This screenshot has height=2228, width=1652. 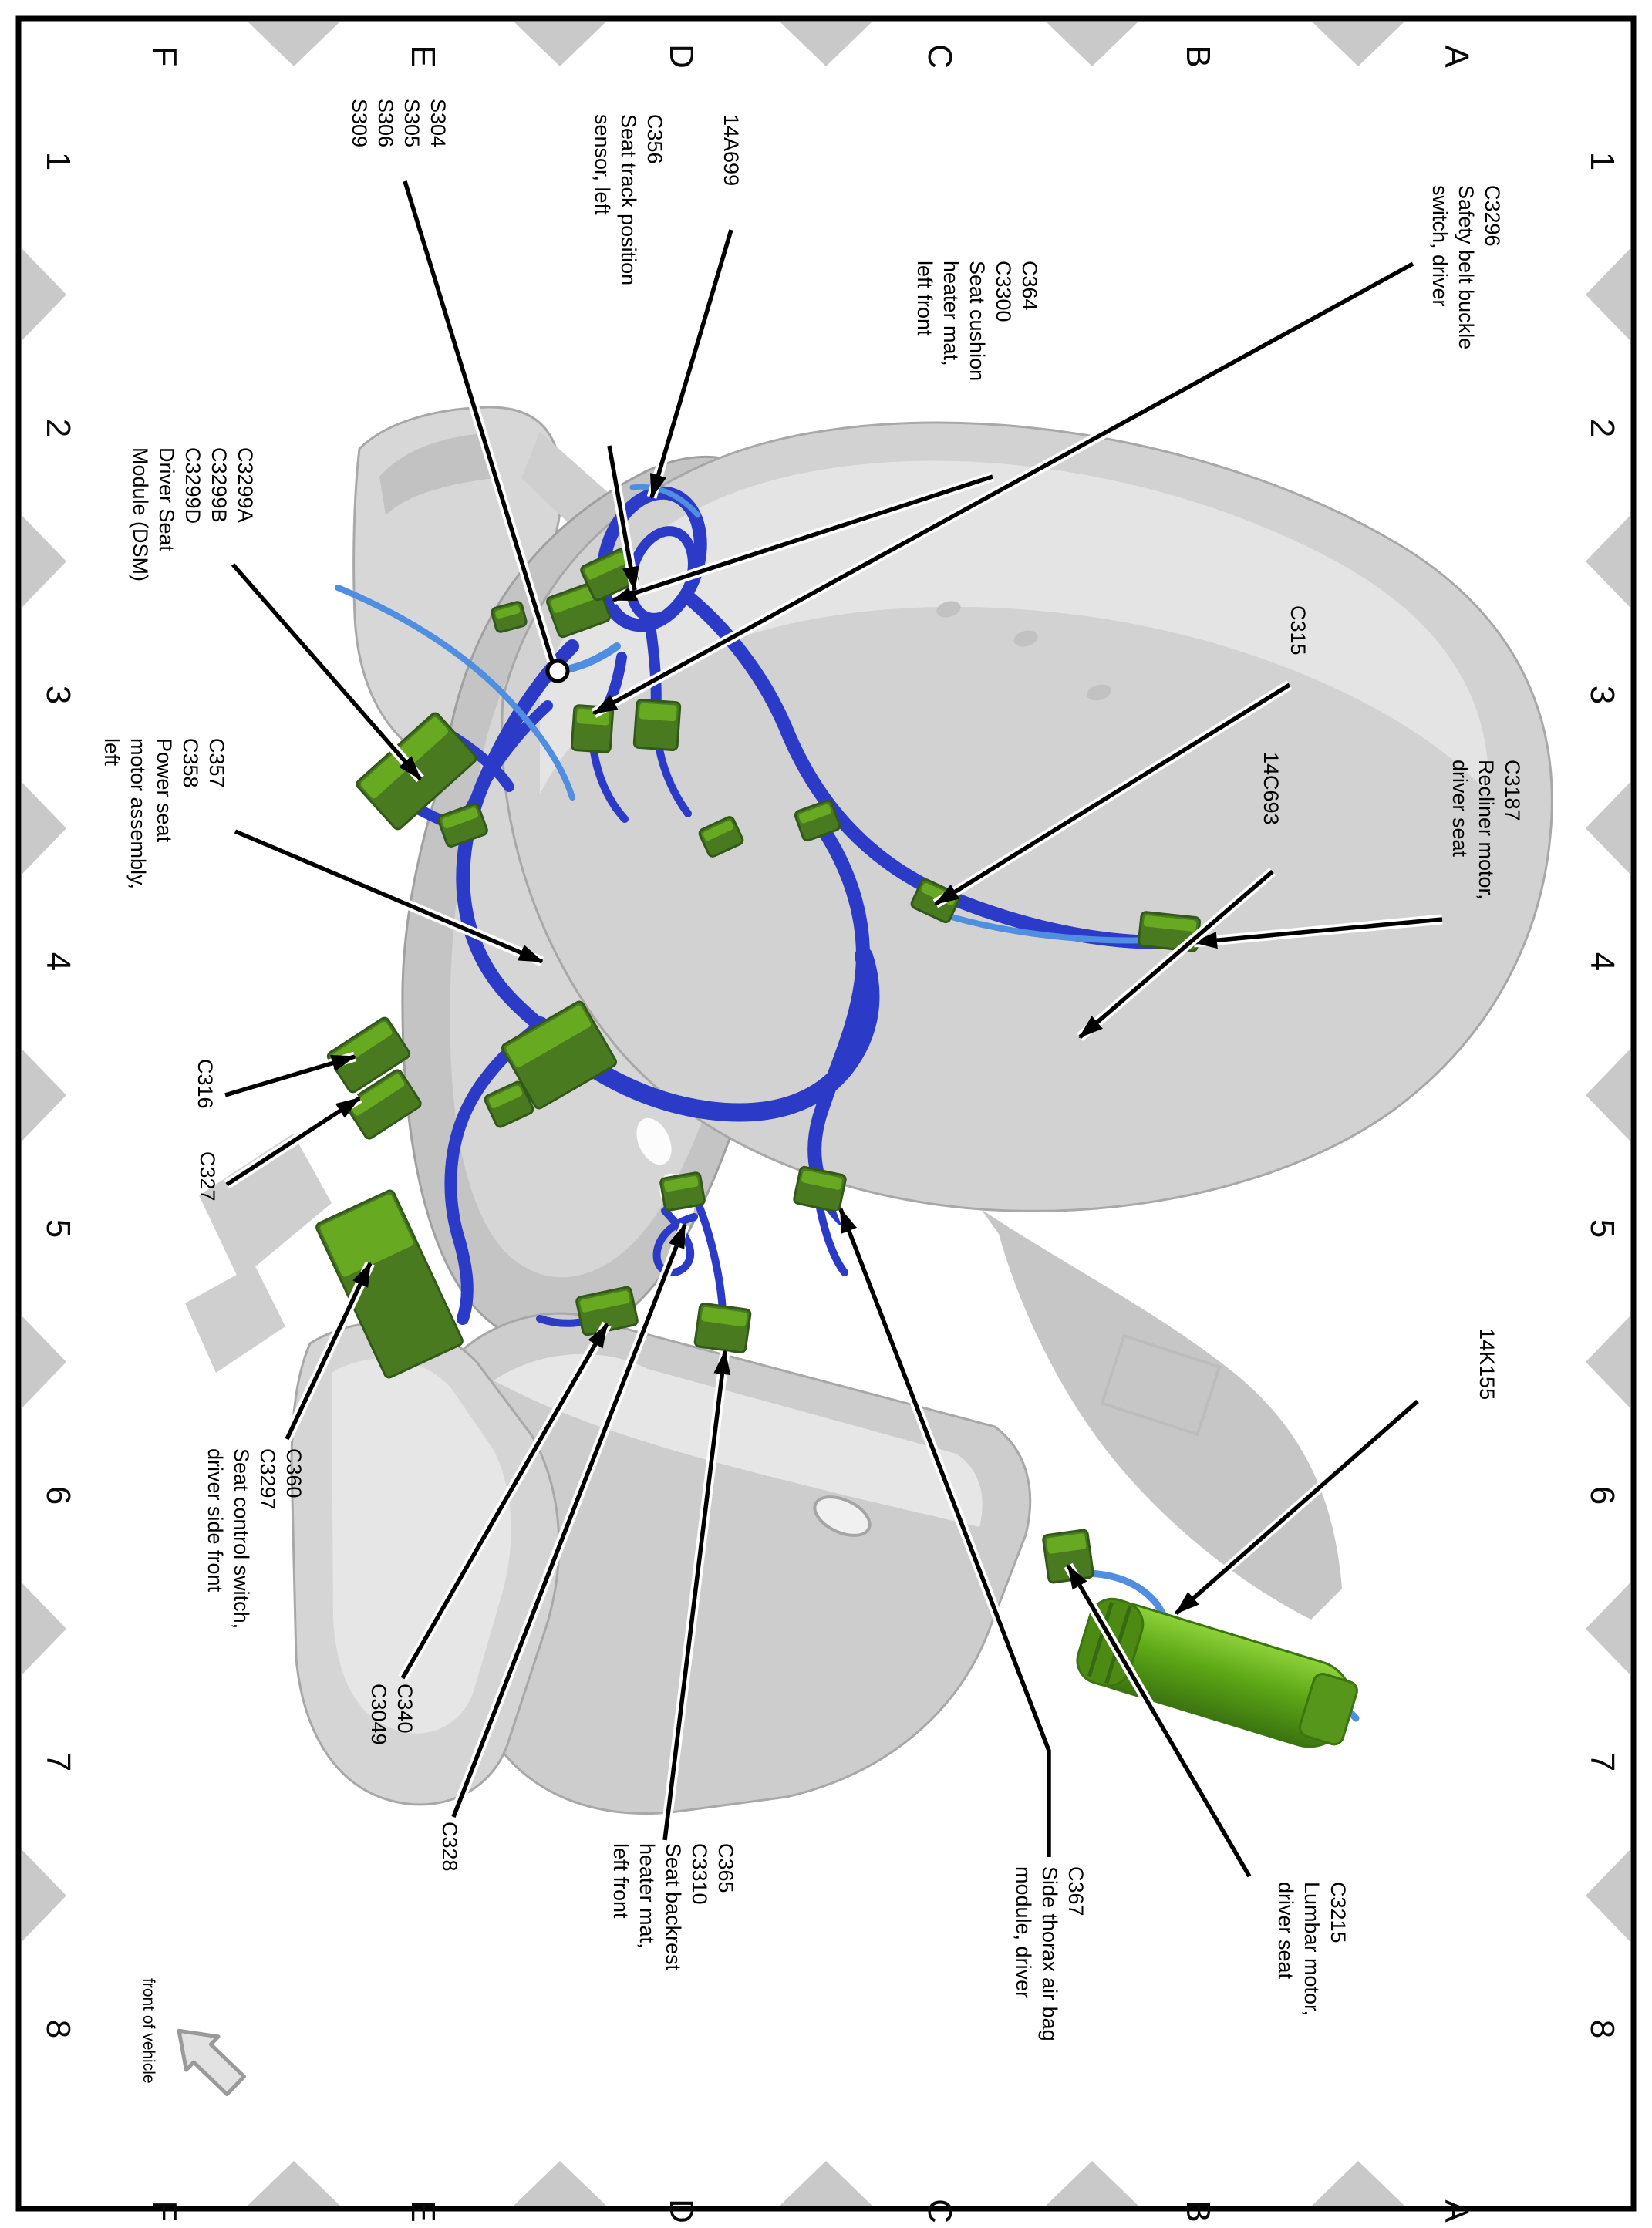 I want to click on callout-line: S306, so click(x=386, y=123).